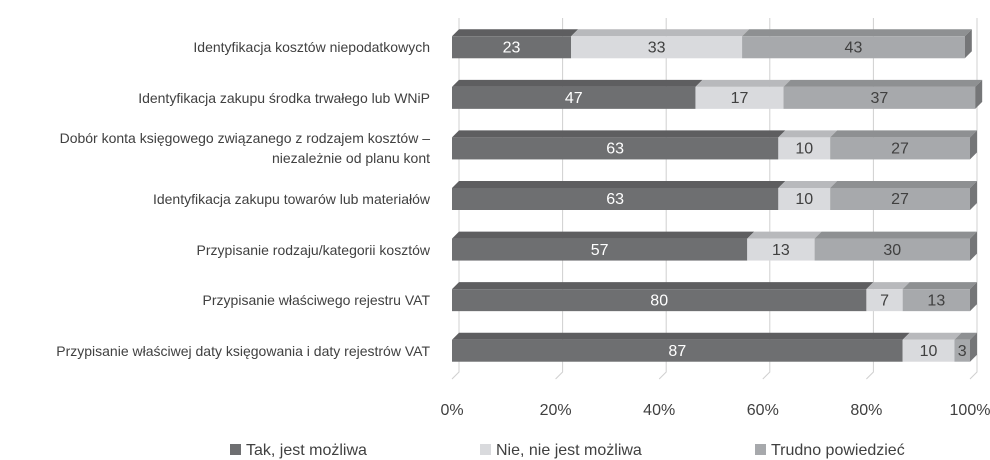  What do you see at coordinates (866, 410) in the screenshot?
I see `x-tick-label: 80%` at bounding box center [866, 410].